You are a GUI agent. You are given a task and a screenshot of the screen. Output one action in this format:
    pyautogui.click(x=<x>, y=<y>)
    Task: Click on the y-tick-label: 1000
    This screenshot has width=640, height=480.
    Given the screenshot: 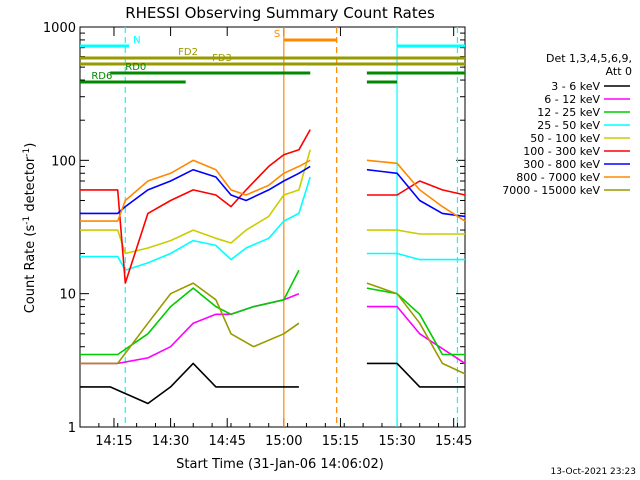 What is the action you would take?
    pyautogui.click(x=59, y=28)
    